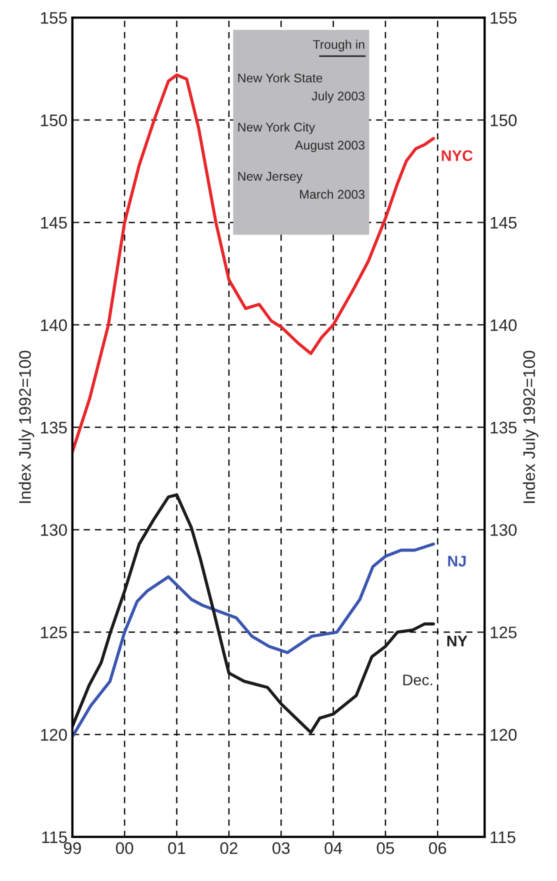 This screenshot has height=881, width=557. I want to click on y2-tick-label: 145, so click(503, 223).